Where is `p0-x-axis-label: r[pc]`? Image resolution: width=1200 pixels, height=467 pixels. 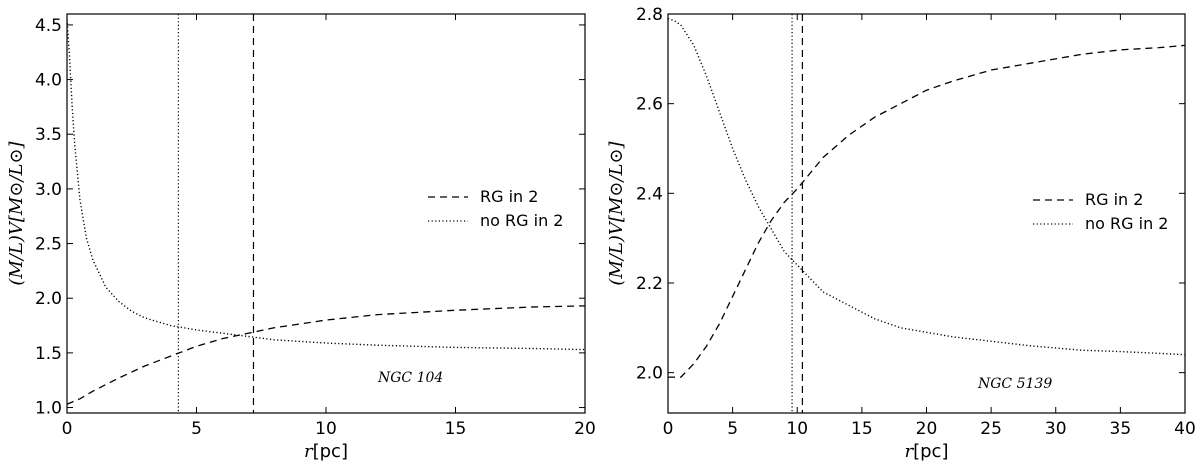 p0-x-axis-label: r[pc] is located at coordinates (326, 451).